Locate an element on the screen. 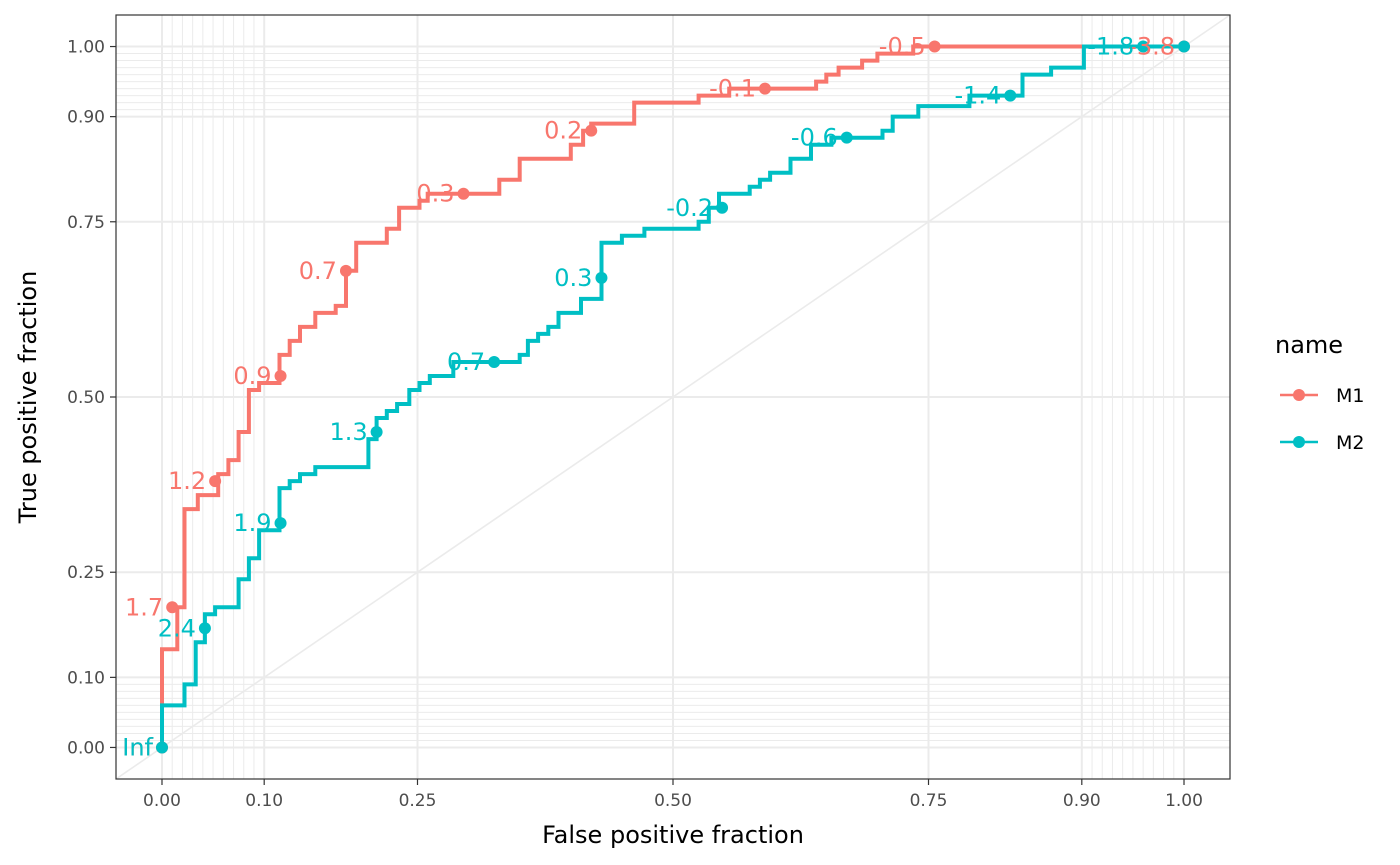 The image size is (1400, 865). y-tick-label: 0.75 is located at coordinates (86, 223).